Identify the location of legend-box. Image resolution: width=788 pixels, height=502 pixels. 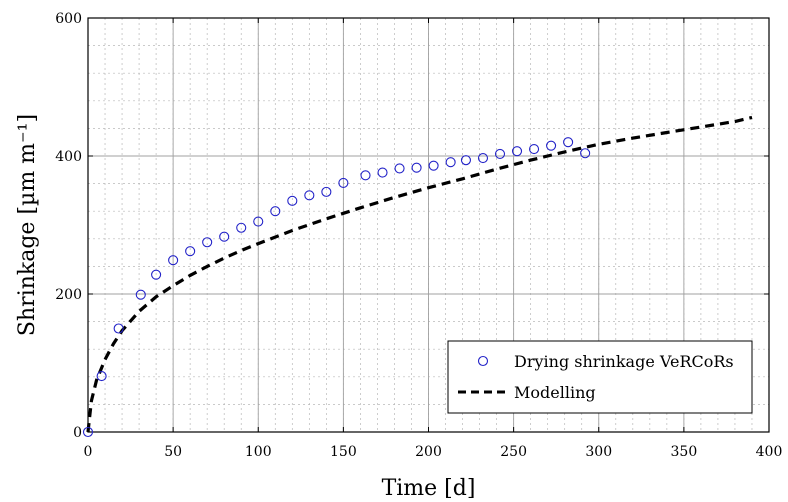
(600, 377).